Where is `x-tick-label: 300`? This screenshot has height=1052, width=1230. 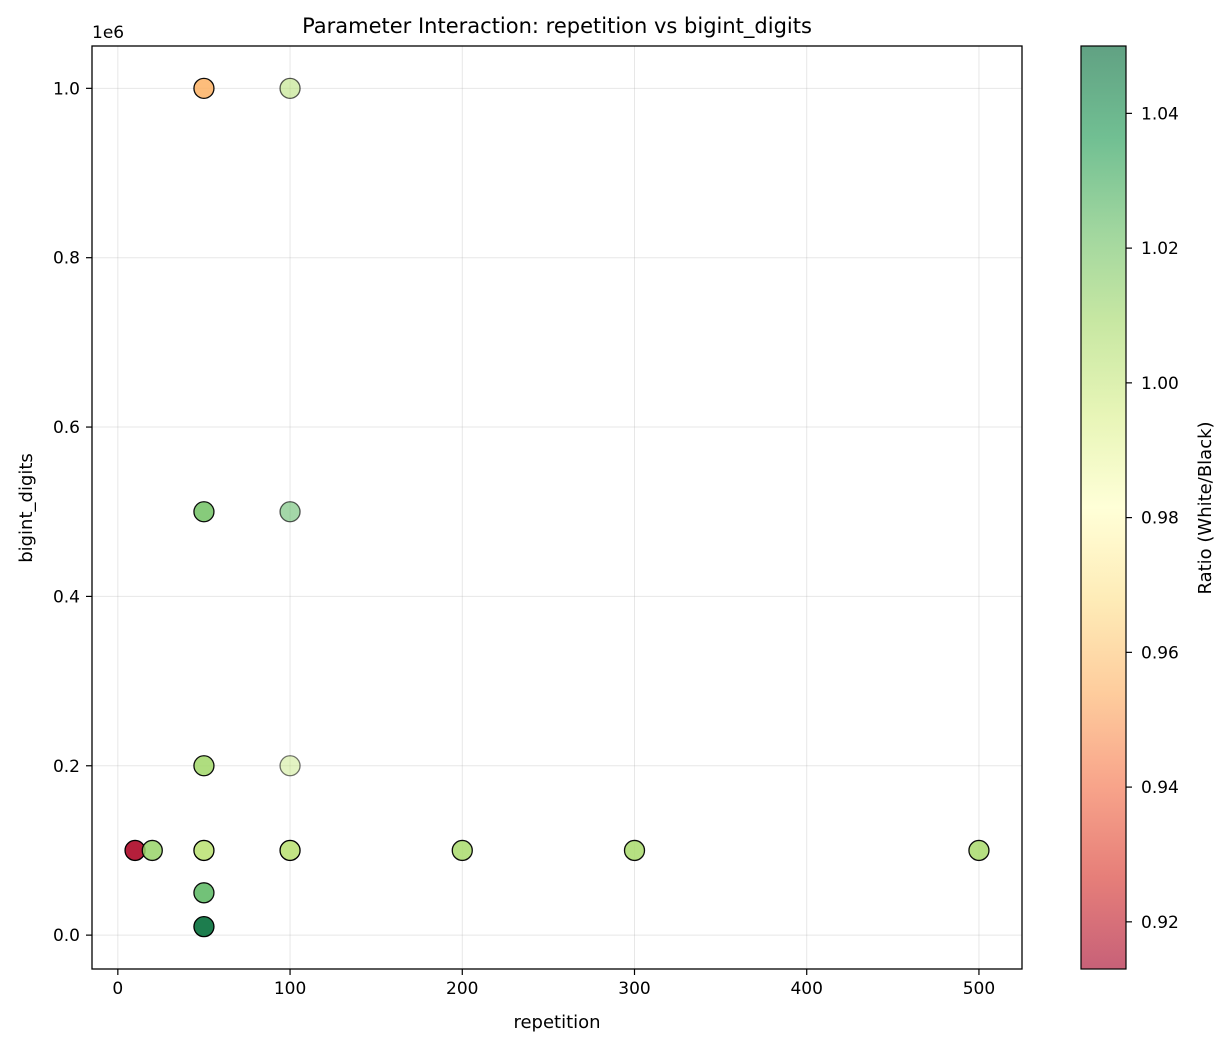 x-tick-label: 300 is located at coordinates (634, 989).